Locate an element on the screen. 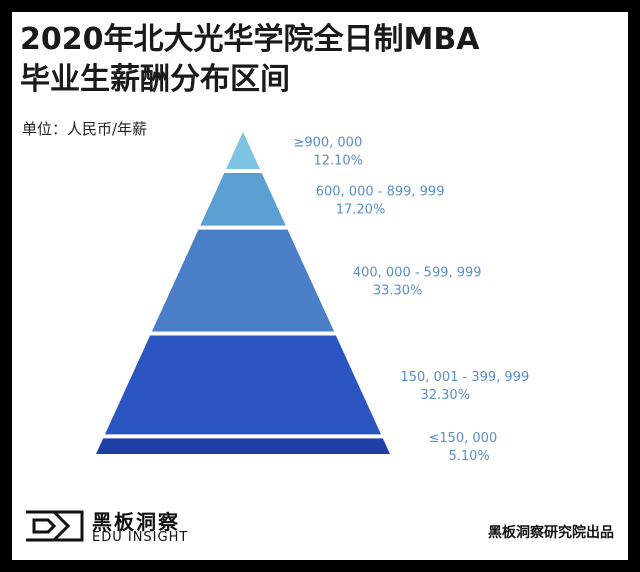  chart-title: 2020年北大光华学院全日制MBA 毕业生薪酬分布区间 is located at coordinates (249, 60).